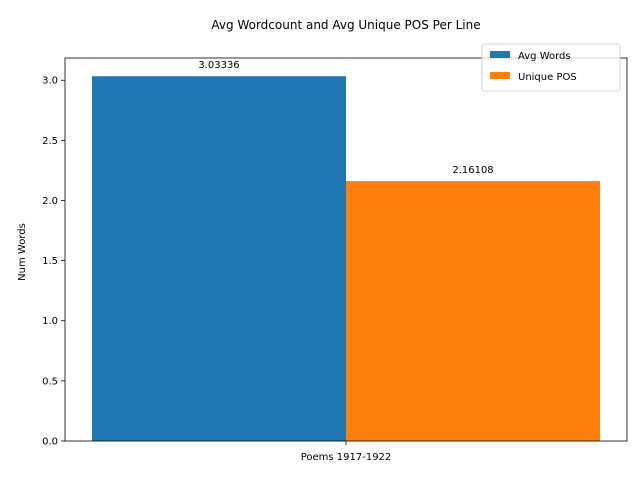 The width and height of the screenshot is (640, 480). I want to click on legend-label-avg-words: Avg Words, so click(544, 56).